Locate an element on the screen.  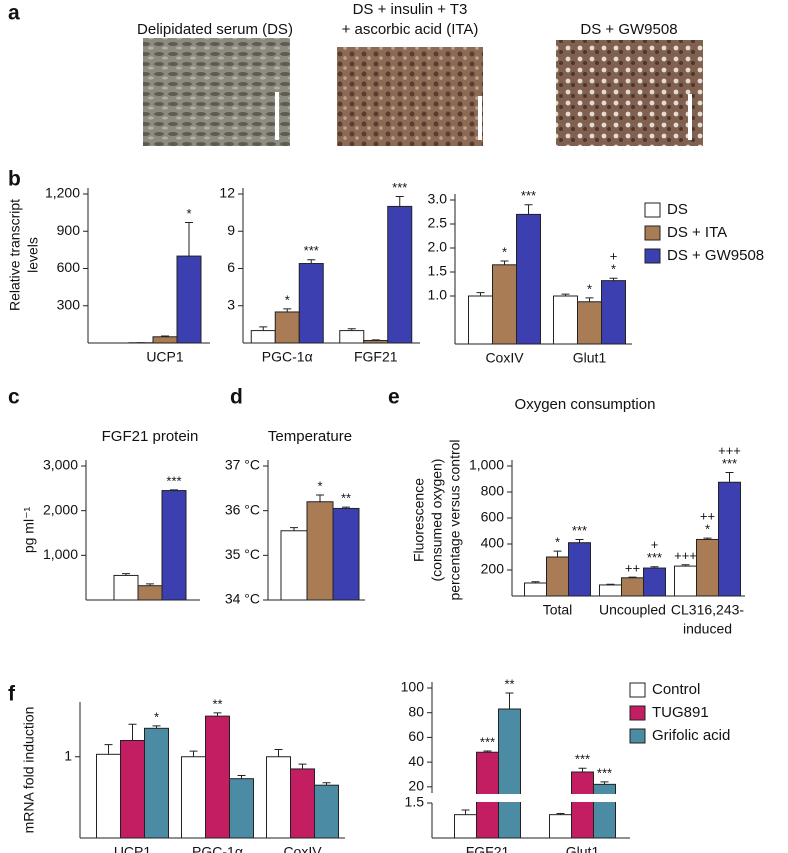
y-tick-label: 3.0 is located at coordinates (438, 199).